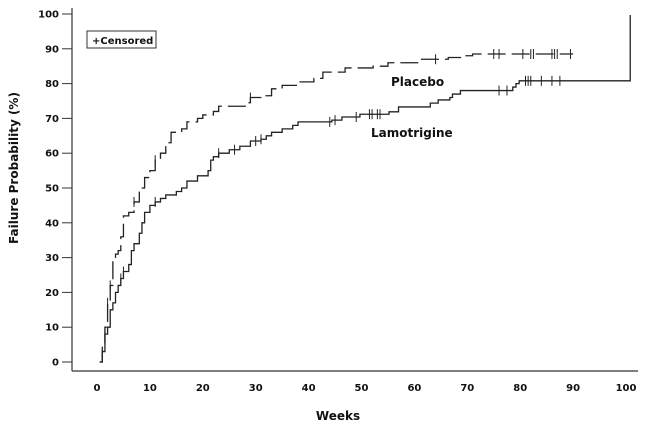 This screenshot has height=442, width=667. What do you see at coordinates (309, 388) in the screenshot?
I see `x-tick-label: 40` at bounding box center [309, 388].